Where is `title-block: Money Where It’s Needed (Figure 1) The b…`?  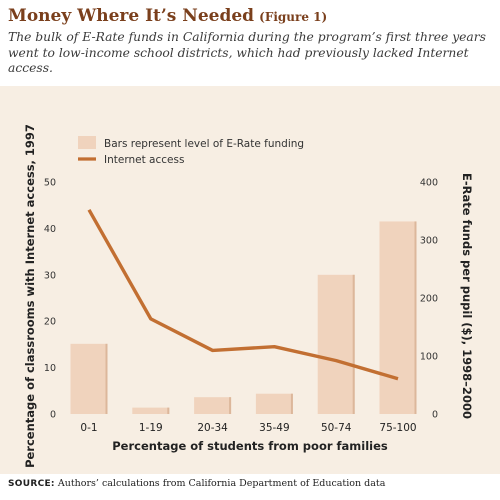
title-block: Money Where It’s Needed (Figure 1) The b… is located at coordinates (251, 41).